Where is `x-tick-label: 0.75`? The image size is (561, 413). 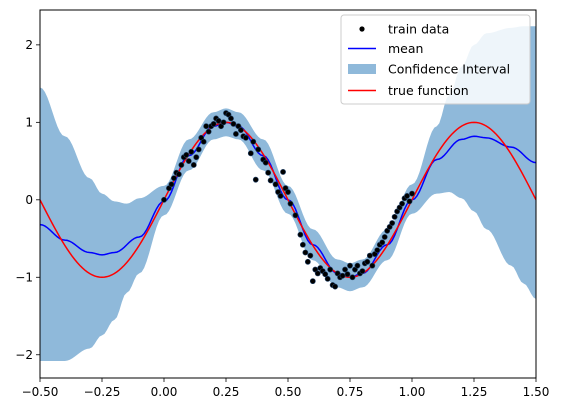 x-tick-label: 0.75 is located at coordinates (350, 392).